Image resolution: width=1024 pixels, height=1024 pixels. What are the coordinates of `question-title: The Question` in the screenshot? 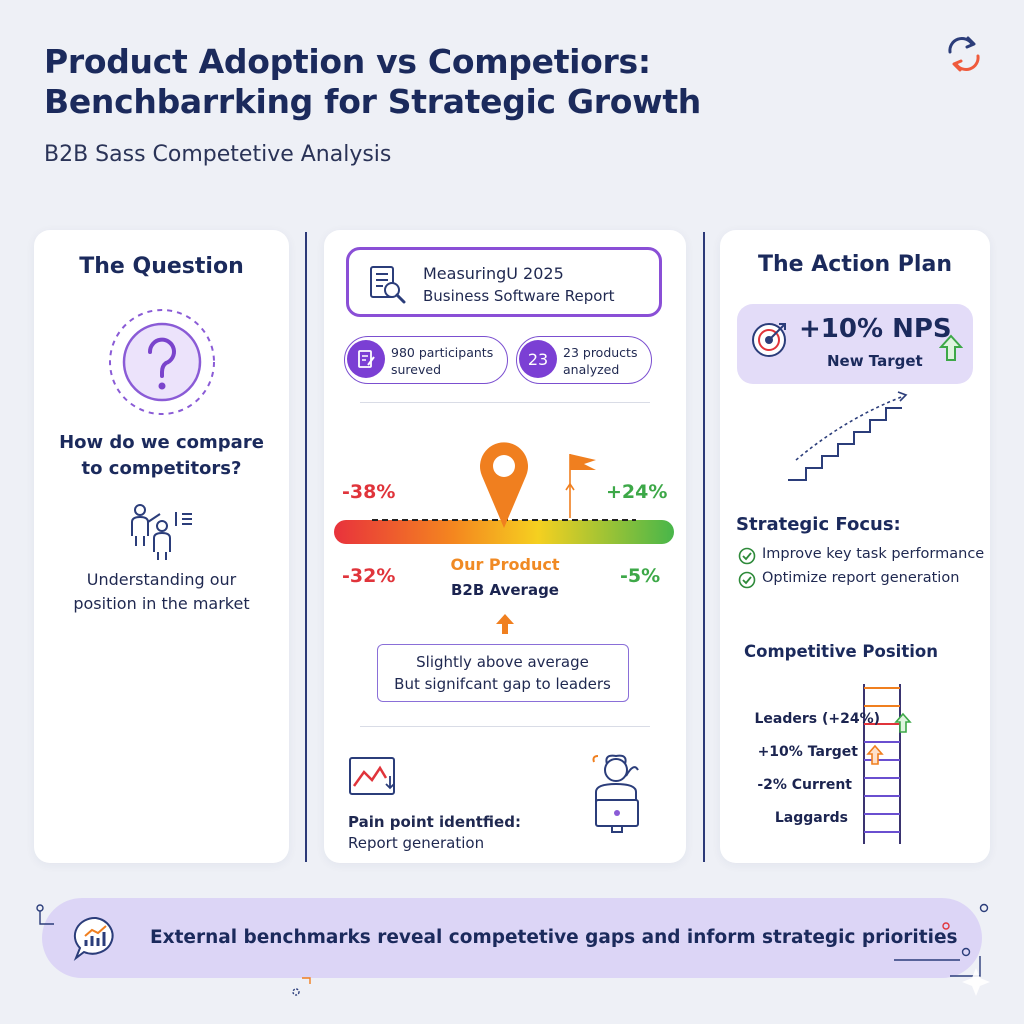 It's located at (161, 266).